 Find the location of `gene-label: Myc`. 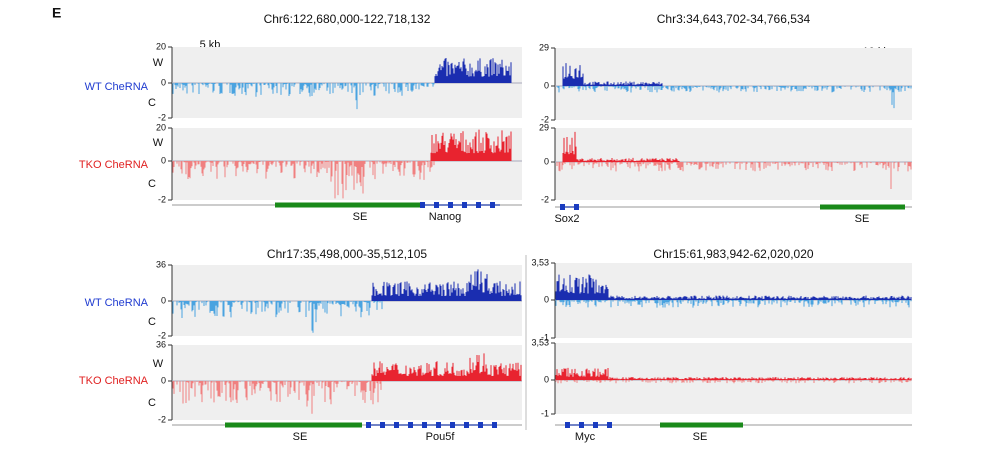

gene-label: Myc is located at coordinates (585, 437).